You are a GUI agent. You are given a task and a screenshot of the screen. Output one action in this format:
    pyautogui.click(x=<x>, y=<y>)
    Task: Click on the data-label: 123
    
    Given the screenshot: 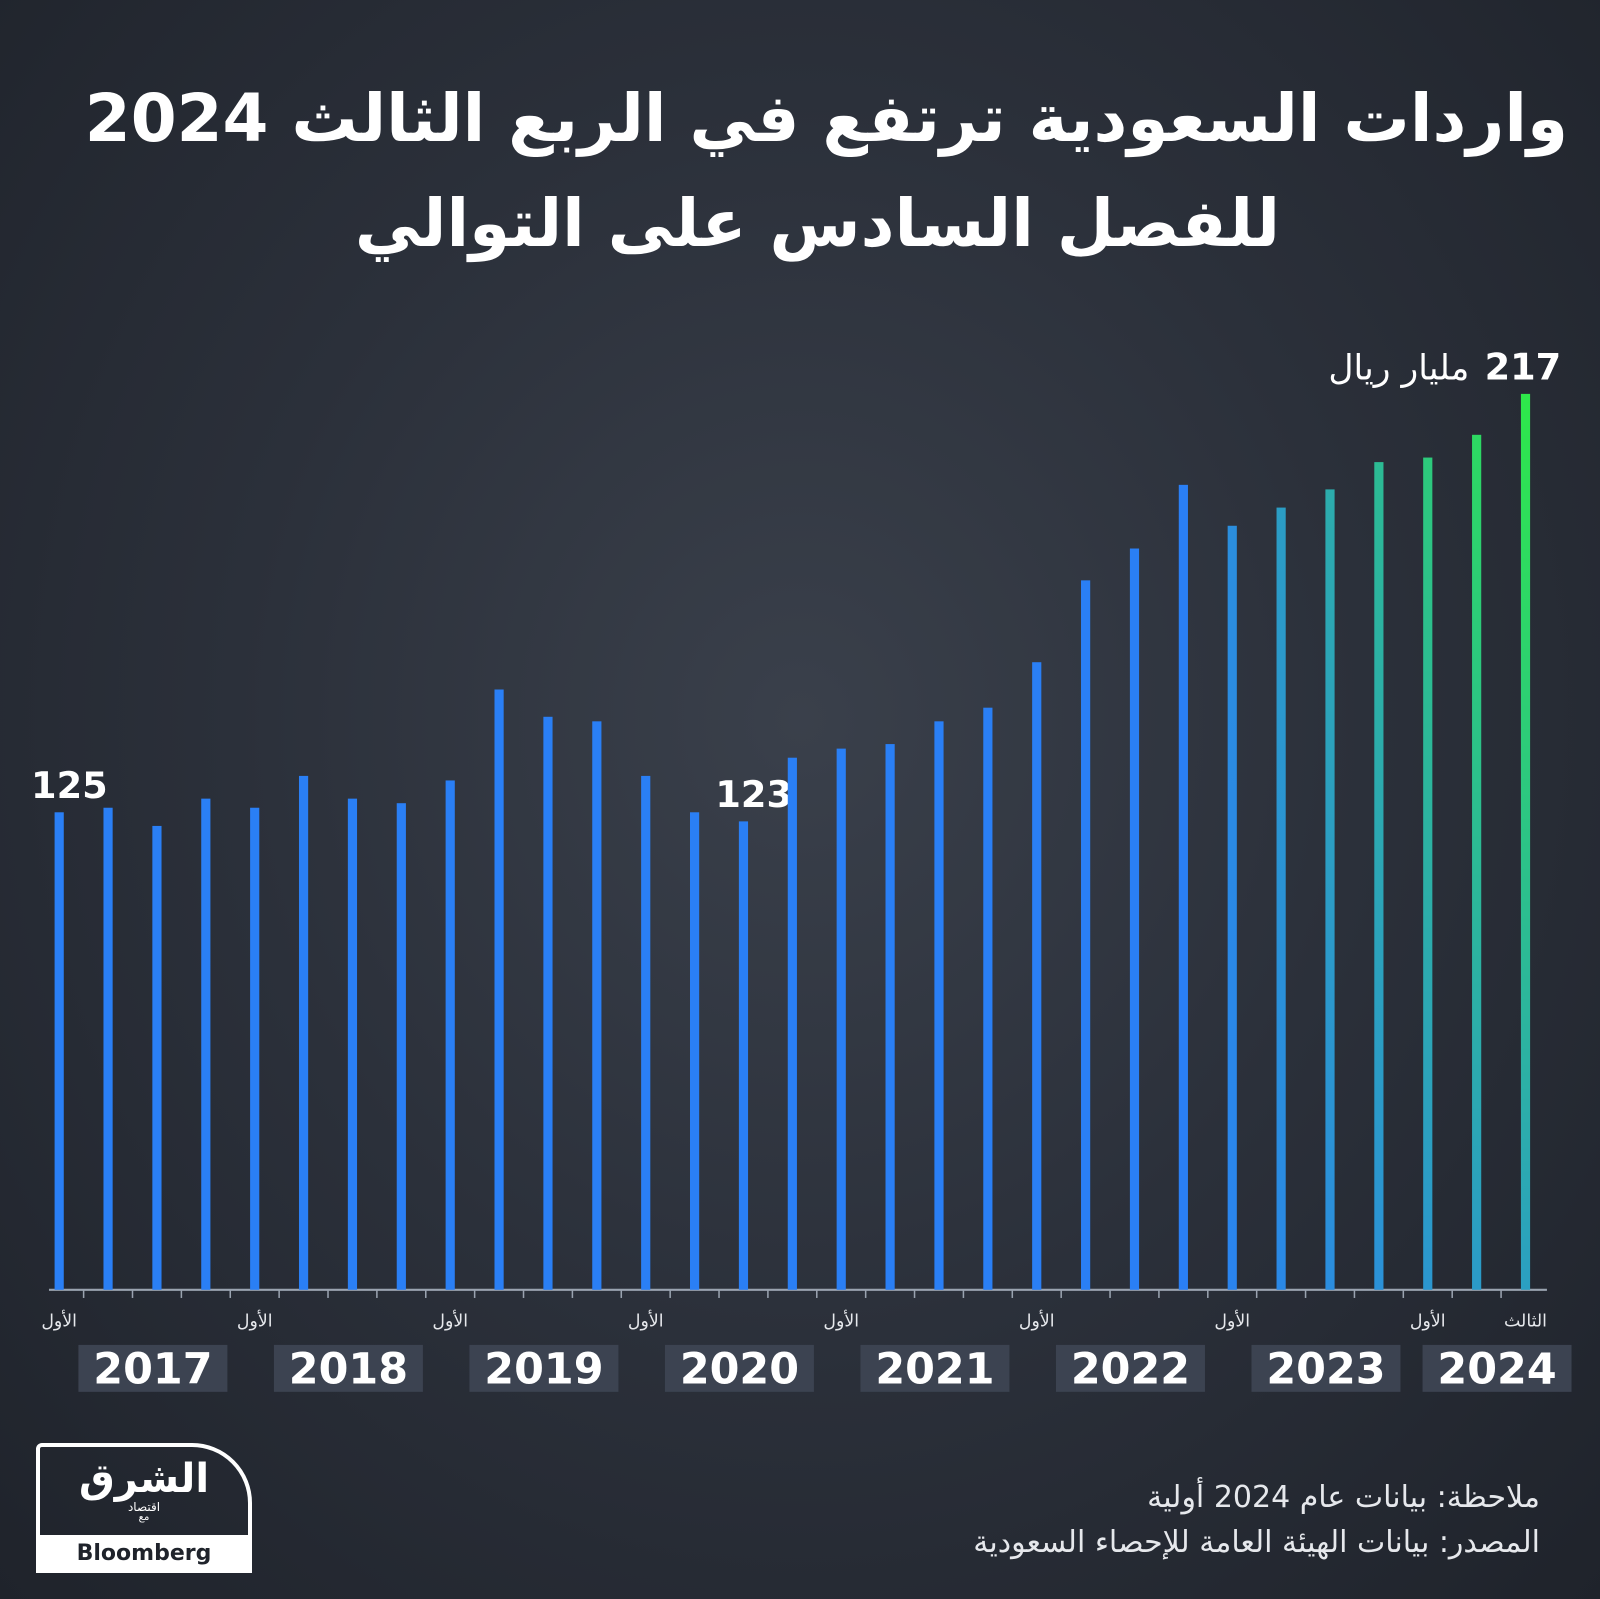 What is the action you would take?
    pyautogui.click(x=753, y=794)
    